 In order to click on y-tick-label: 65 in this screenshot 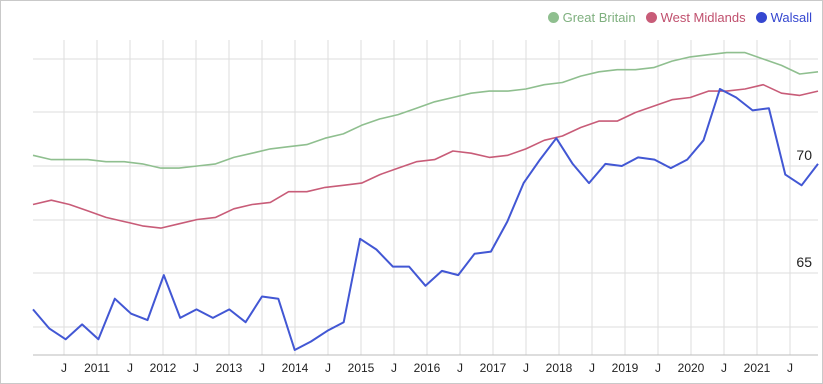, I will do `click(804, 262)`.